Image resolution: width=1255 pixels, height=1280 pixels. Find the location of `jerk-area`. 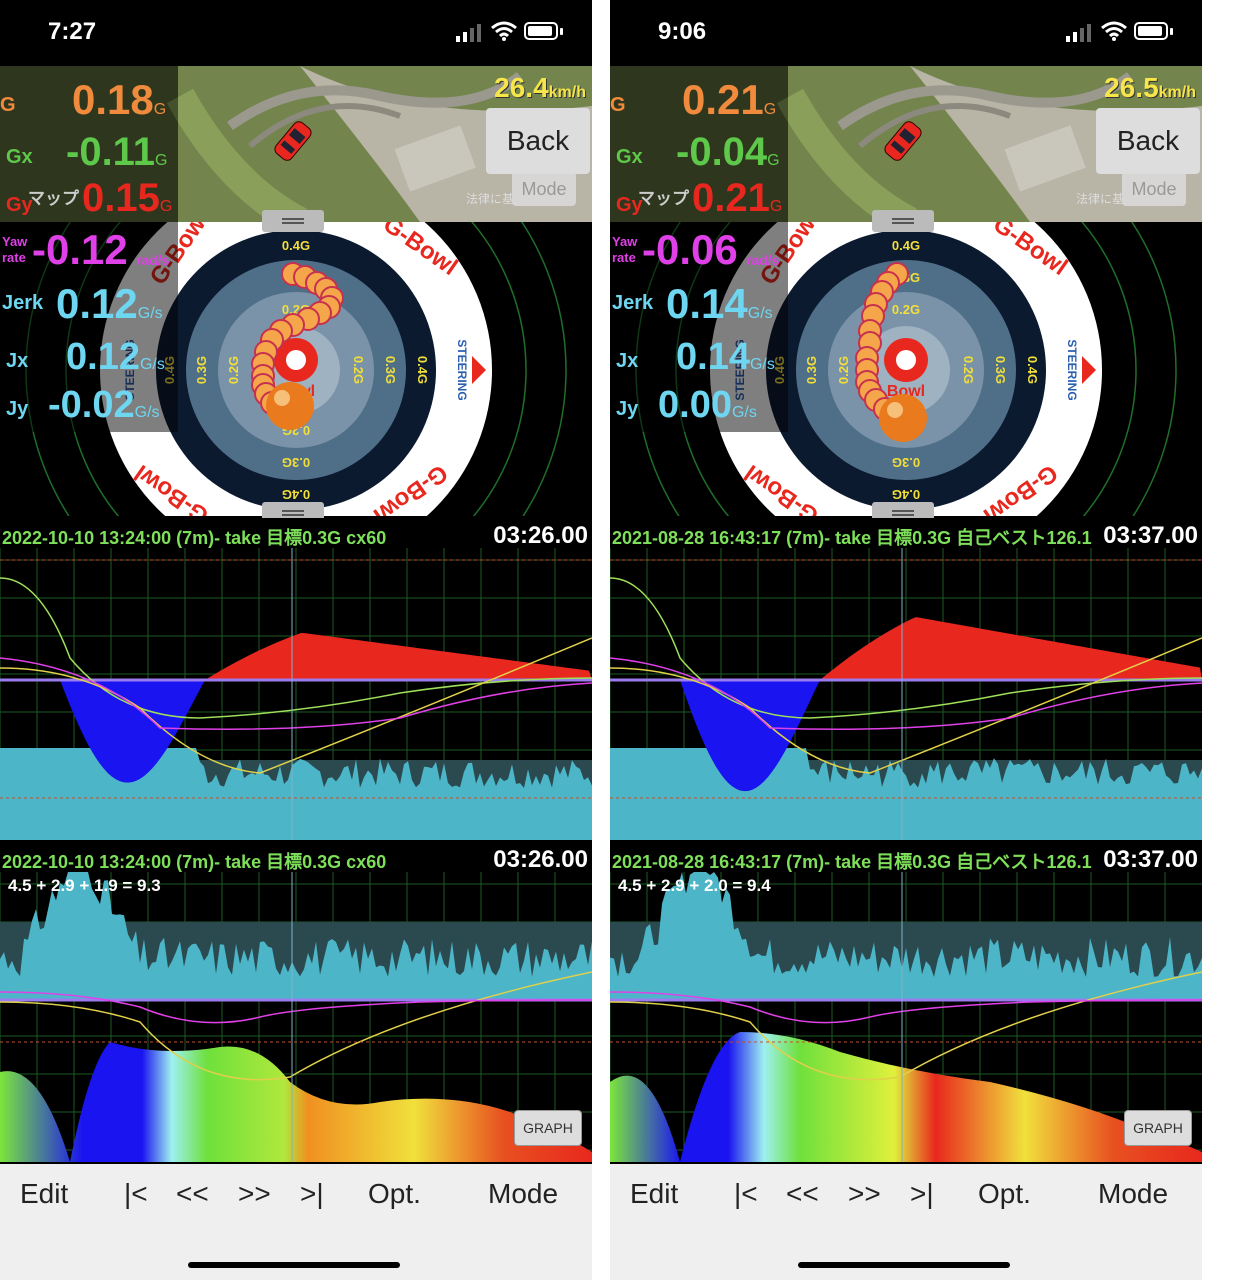

jerk-area is located at coordinates (296, 936).